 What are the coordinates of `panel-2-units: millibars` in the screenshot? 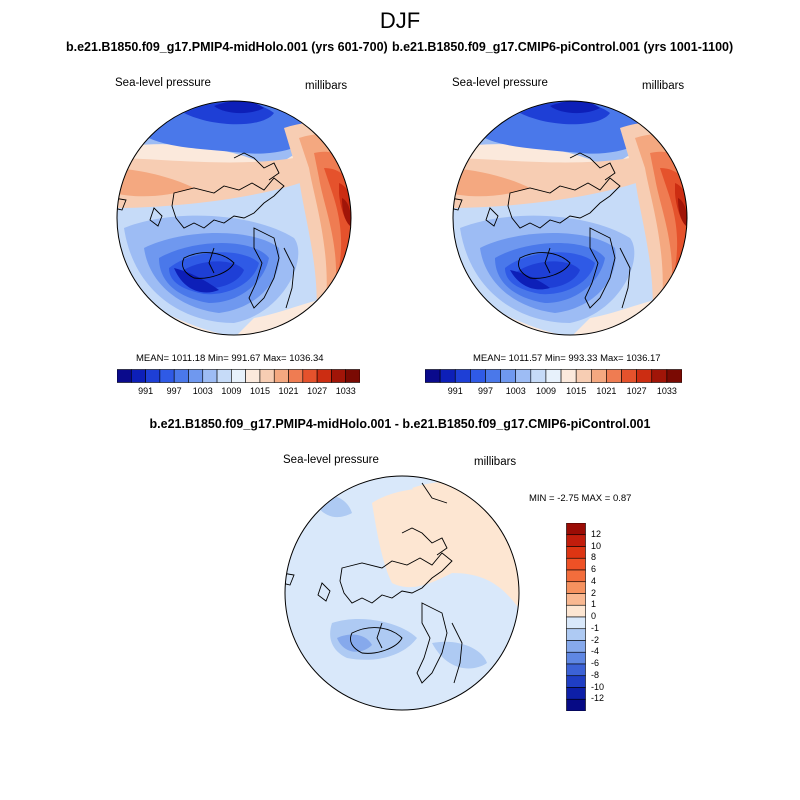 It's located at (663, 86).